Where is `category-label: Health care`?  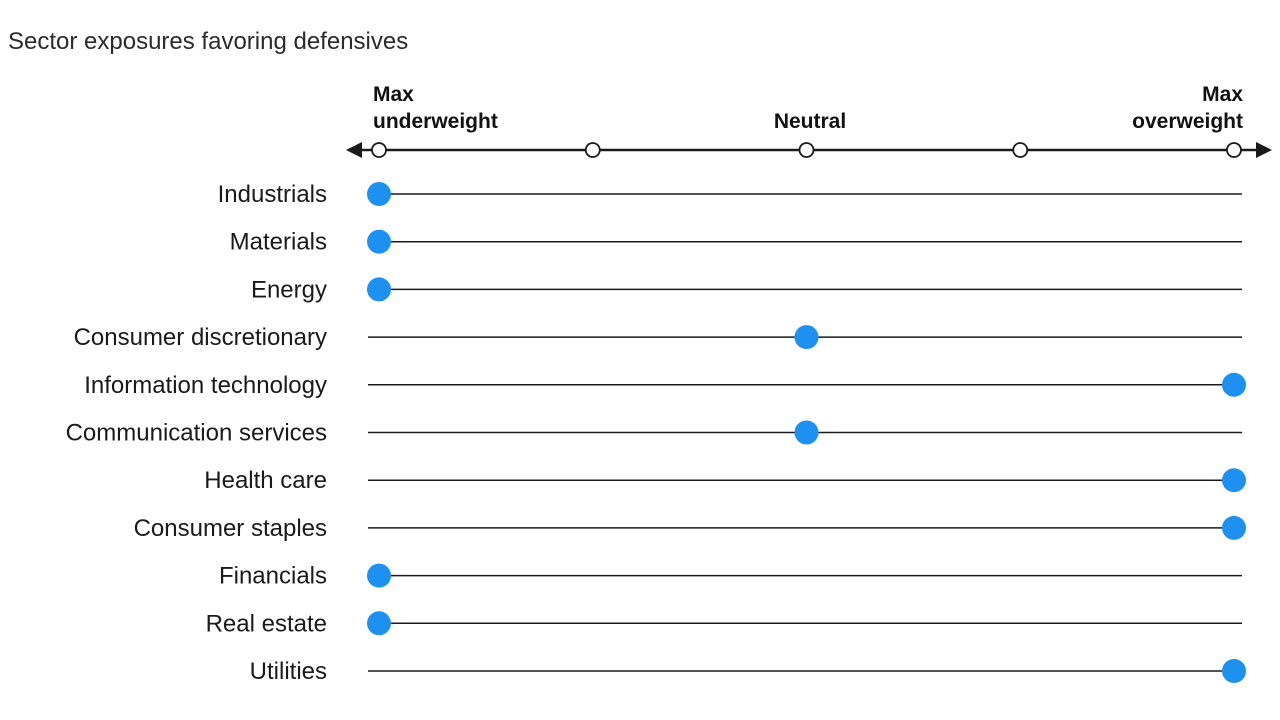 category-label: Health care is located at coordinates (265, 480).